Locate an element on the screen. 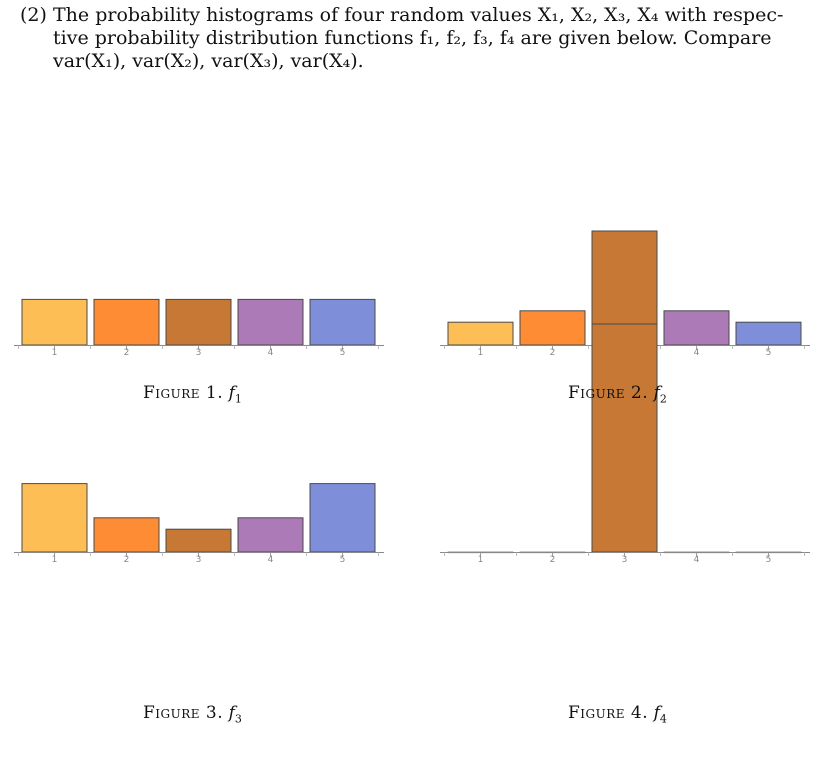 Image resolution: width=826 pixels, height=777 pixels. figure-2-caption: Figure 2. f2 is located at coordinates (617, 394).